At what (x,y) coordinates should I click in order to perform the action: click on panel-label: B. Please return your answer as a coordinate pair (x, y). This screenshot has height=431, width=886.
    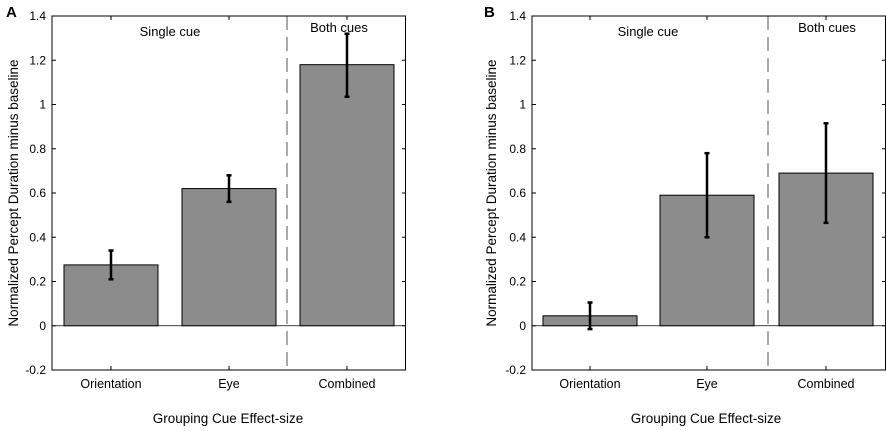
    Looking at the image, I should click on (489, 12).